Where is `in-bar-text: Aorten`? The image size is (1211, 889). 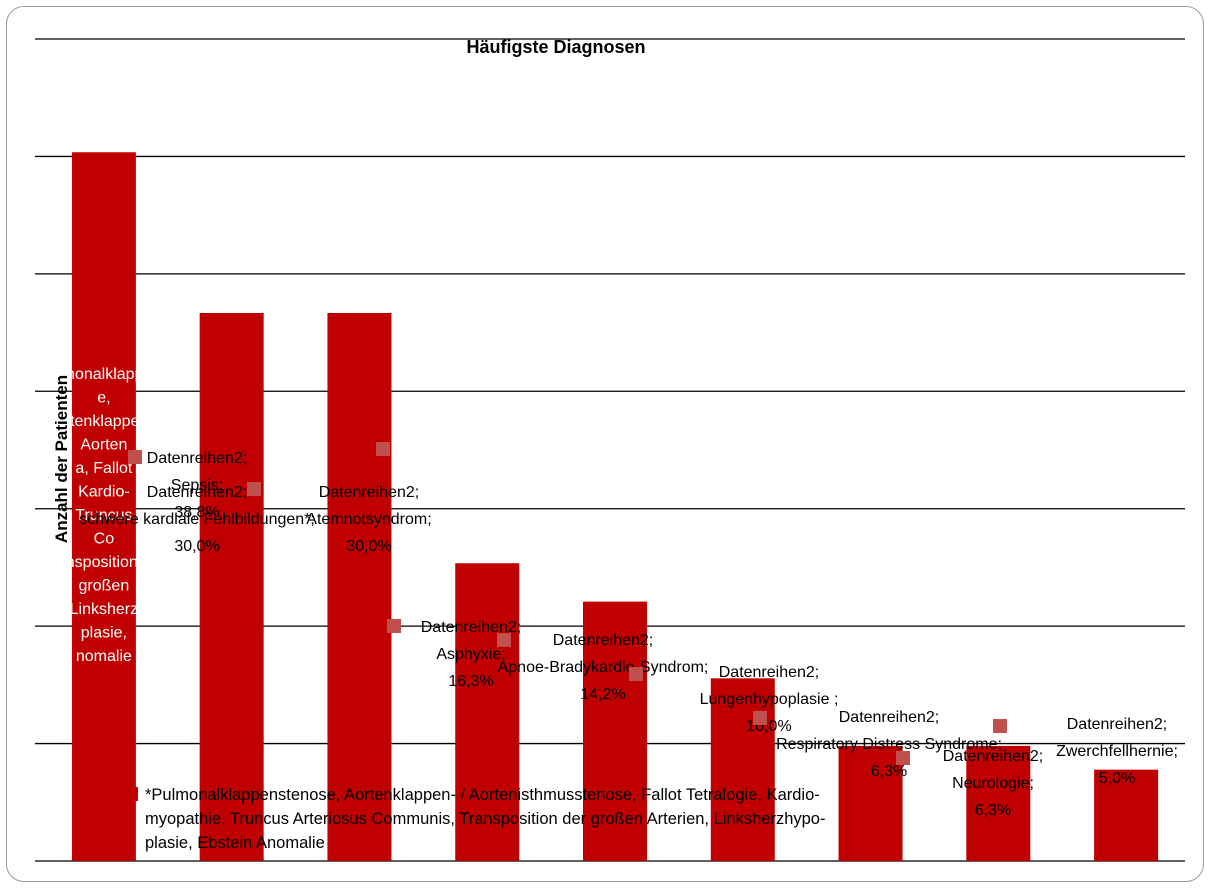 in-bar-text: Aorten is located at coordinates (103, 445).